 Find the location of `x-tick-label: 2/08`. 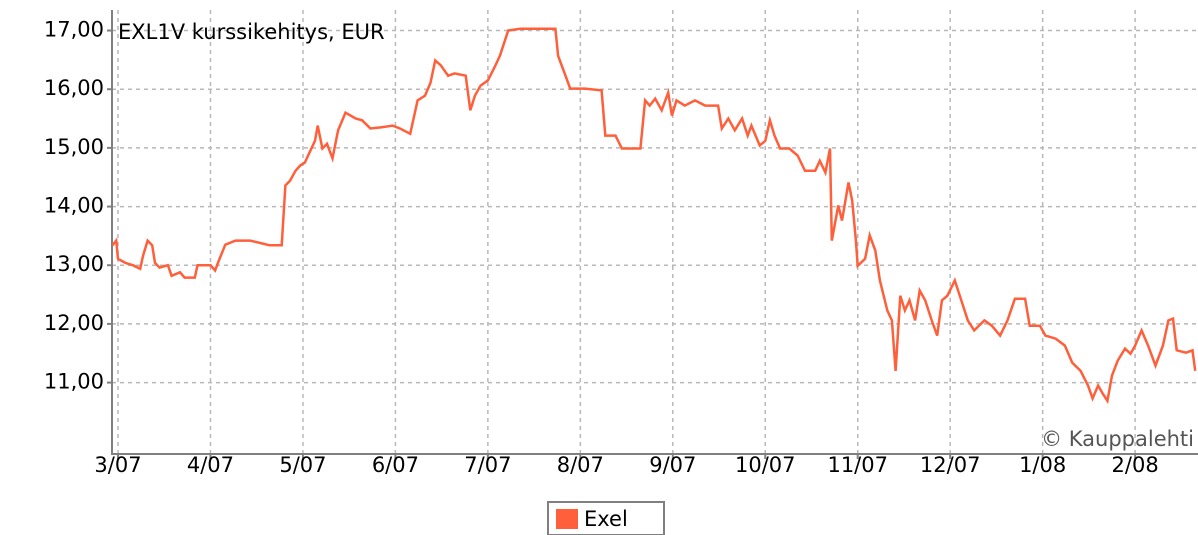

x-tick-label: 2/08 is located at coordinates (1135, 465).